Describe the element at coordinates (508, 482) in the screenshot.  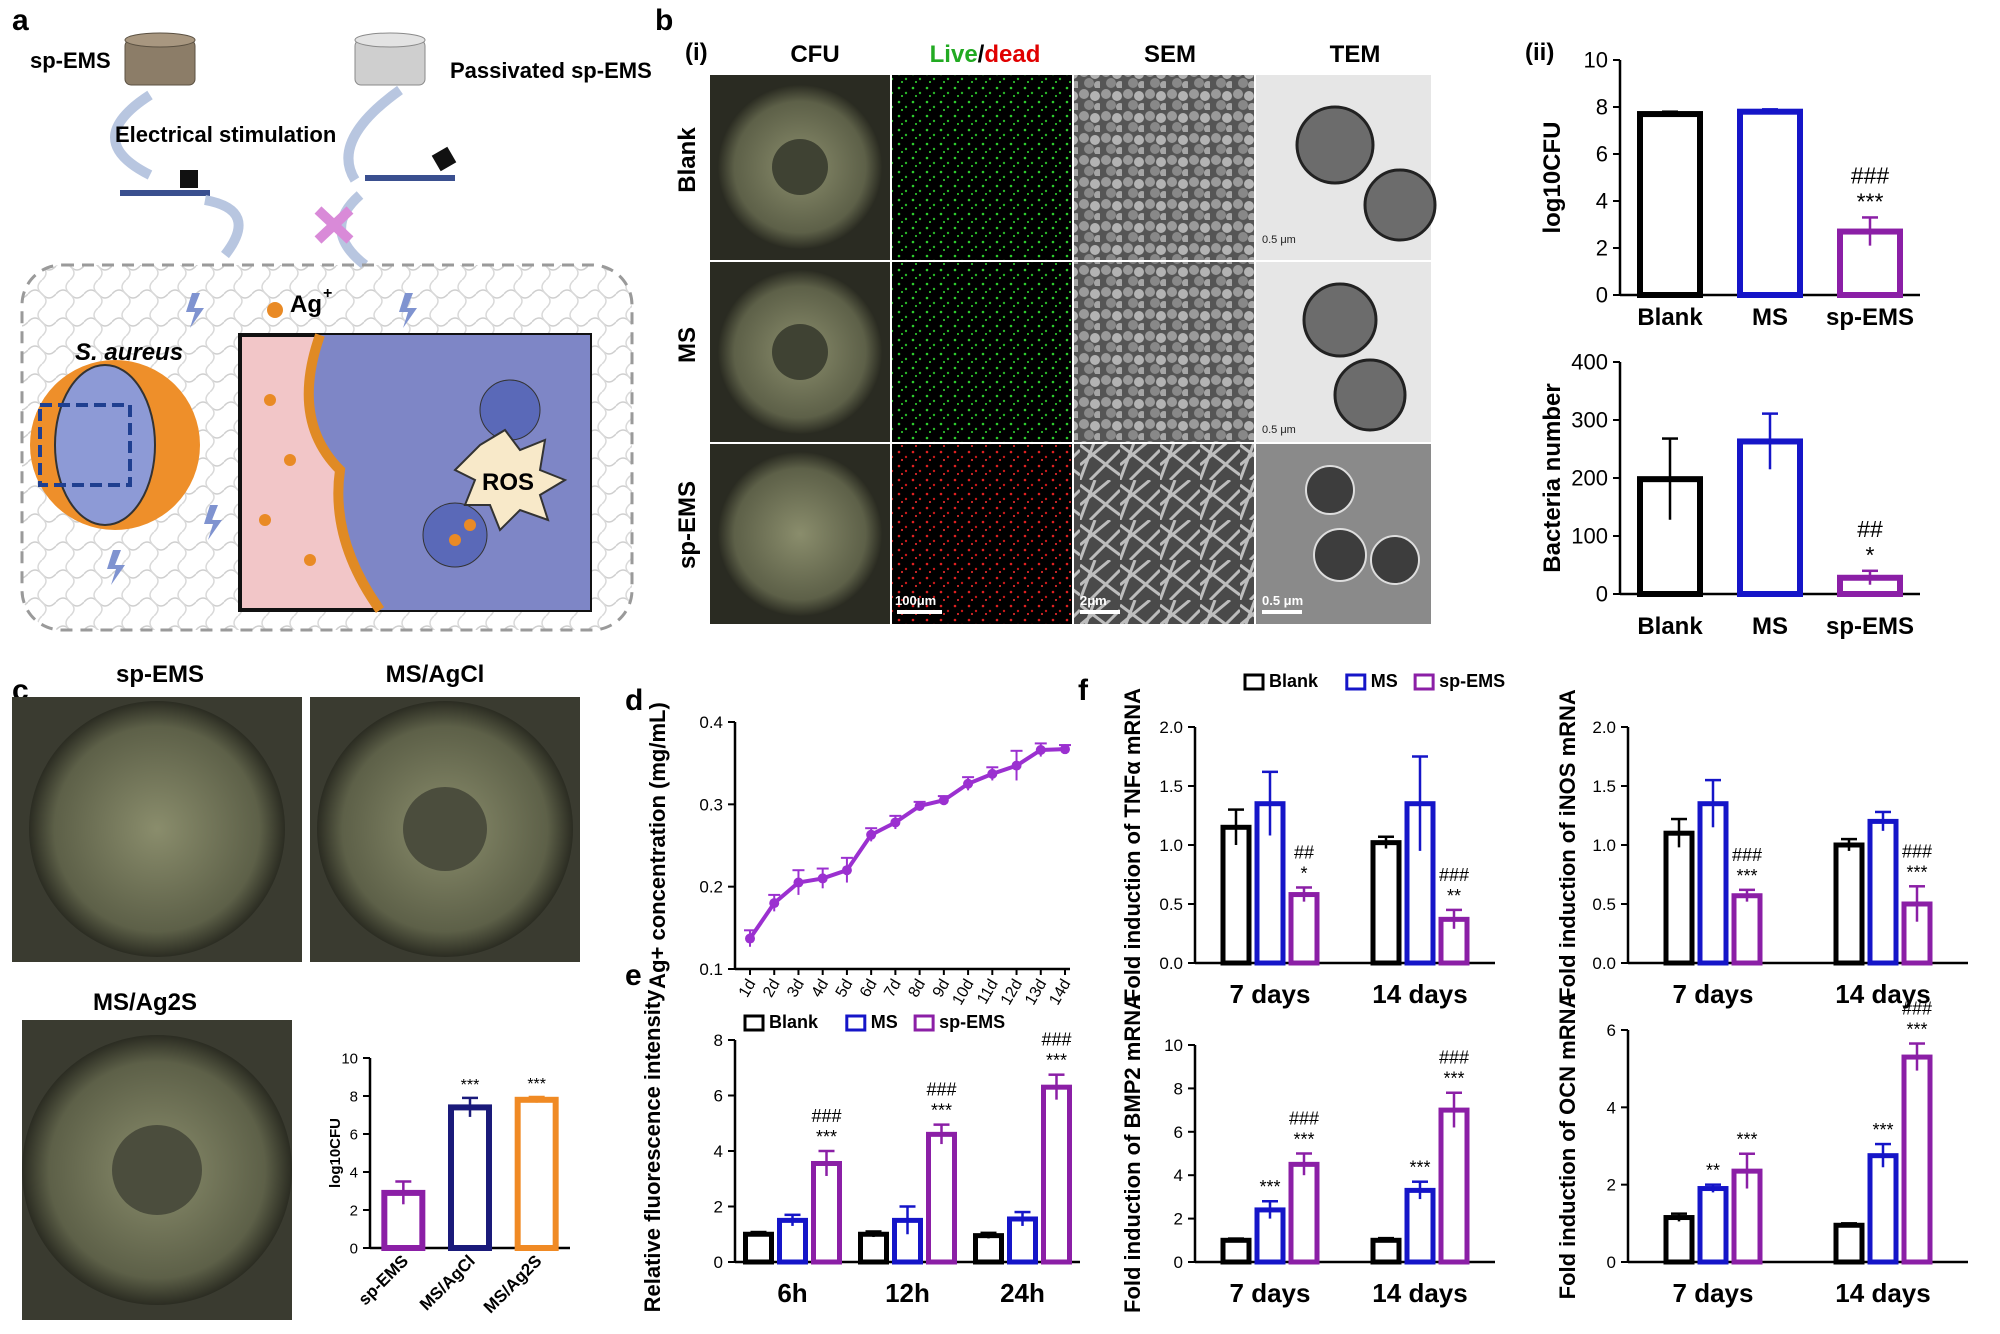
I see `ros-label: ROS` at that location.